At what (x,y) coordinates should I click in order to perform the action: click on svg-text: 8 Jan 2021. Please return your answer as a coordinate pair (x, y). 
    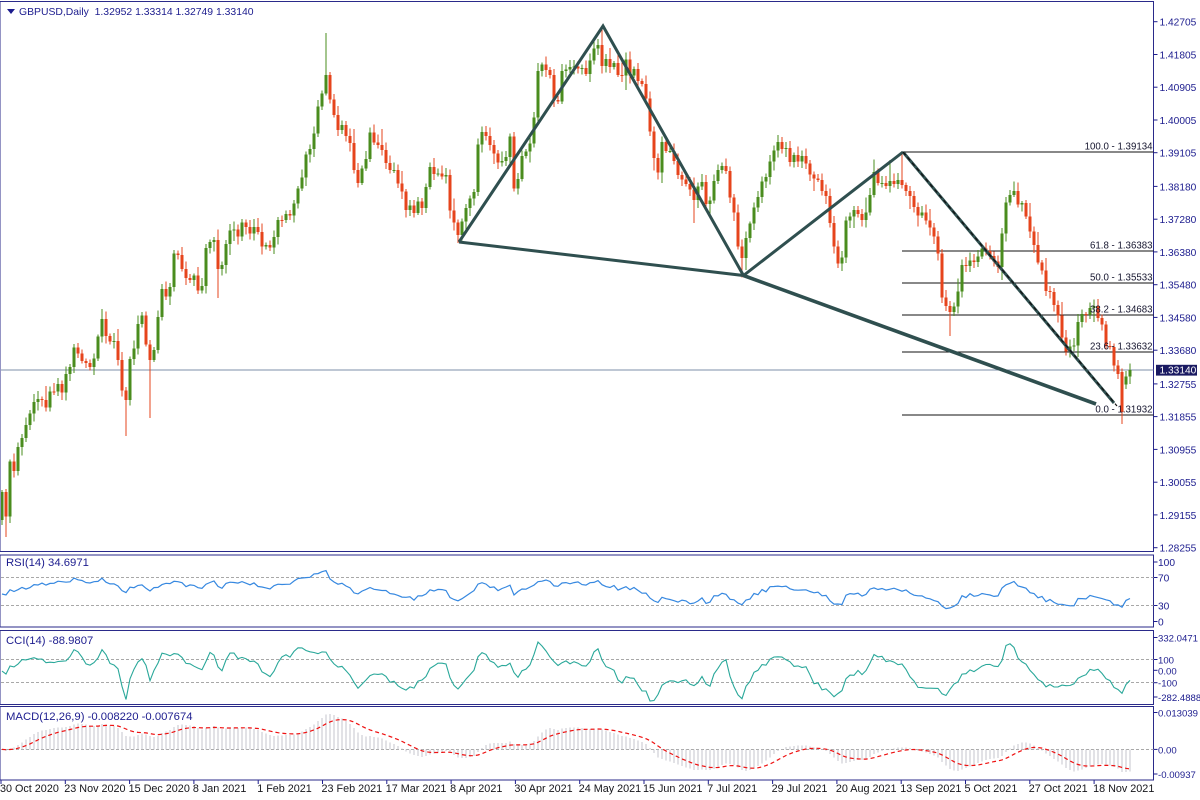
    Looking at the image, I should click on (219, 789).